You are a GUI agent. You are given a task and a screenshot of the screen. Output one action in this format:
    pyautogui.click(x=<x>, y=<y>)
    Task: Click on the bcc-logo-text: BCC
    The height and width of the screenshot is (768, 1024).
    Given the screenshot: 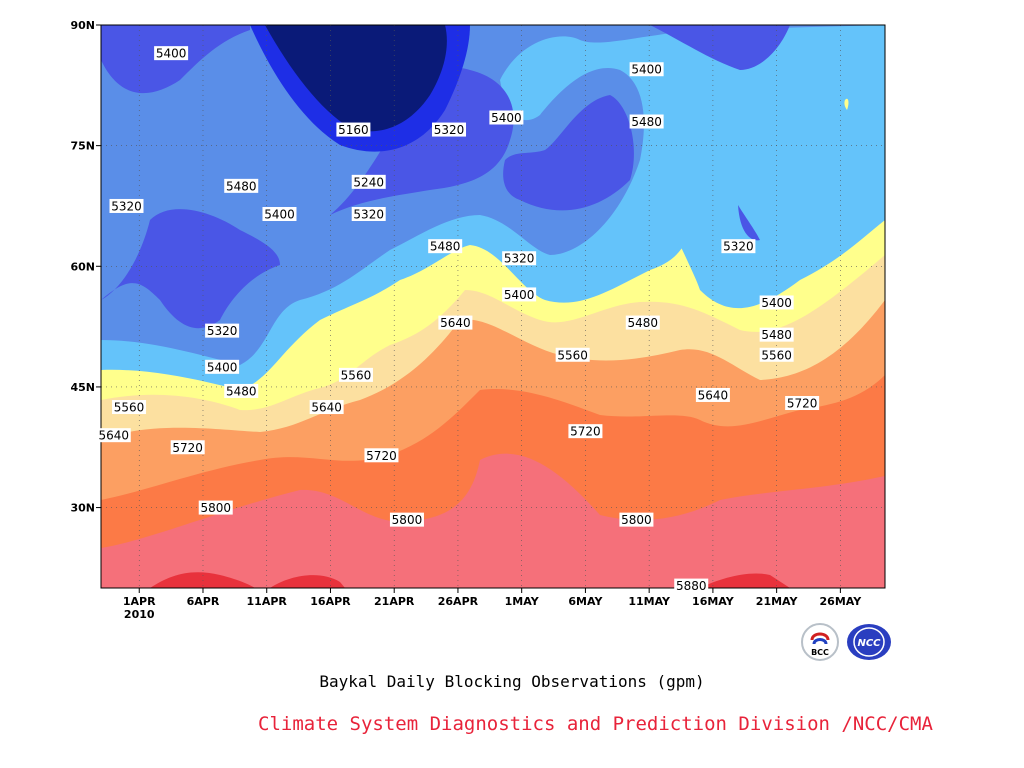 What is the action you would take?
    pyautogui.click(x=820, y=652)
    